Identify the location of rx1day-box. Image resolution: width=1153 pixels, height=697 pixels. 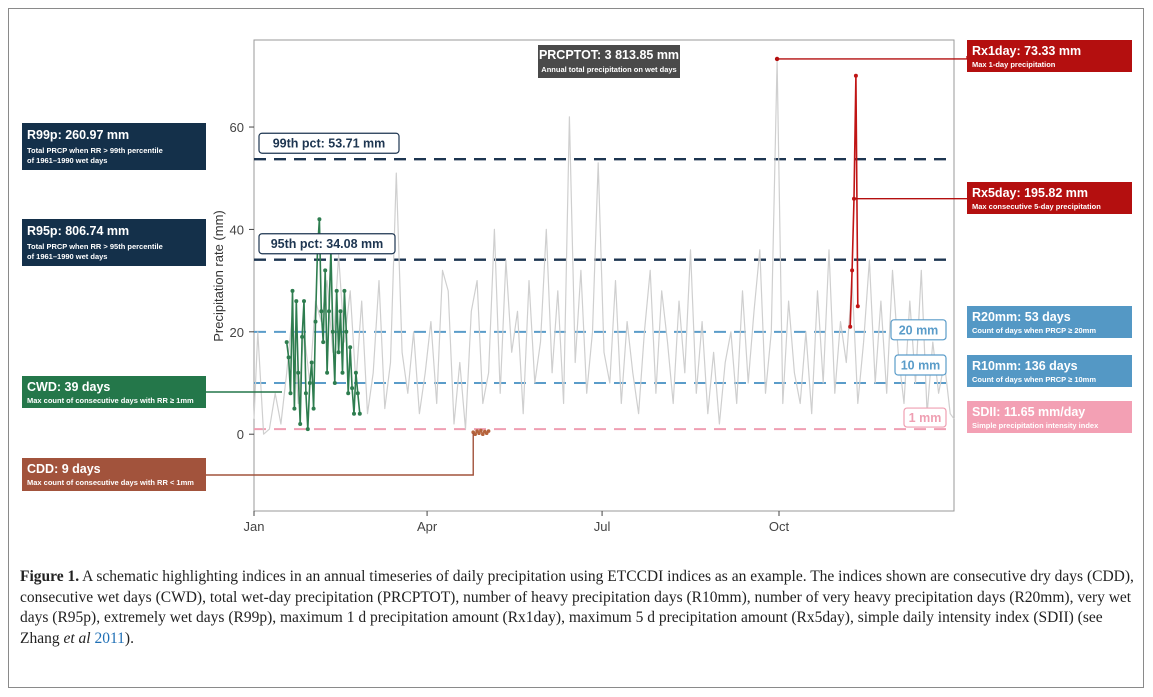
(1049, 56).